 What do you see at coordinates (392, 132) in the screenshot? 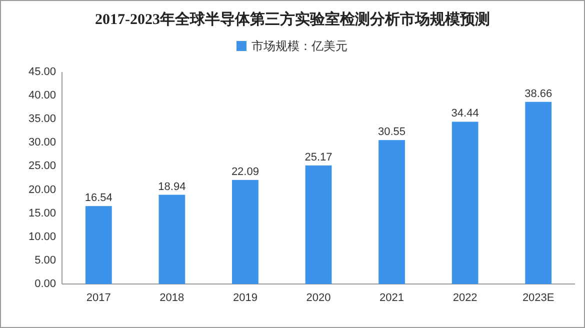
I see `data-label: 30.55` at bounding box center [392, 132].